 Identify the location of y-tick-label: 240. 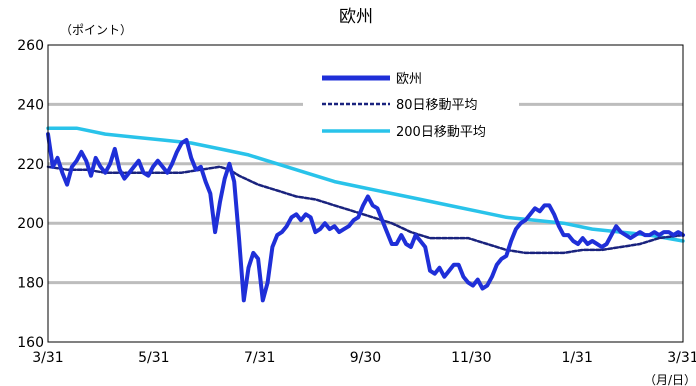
(30, 105).